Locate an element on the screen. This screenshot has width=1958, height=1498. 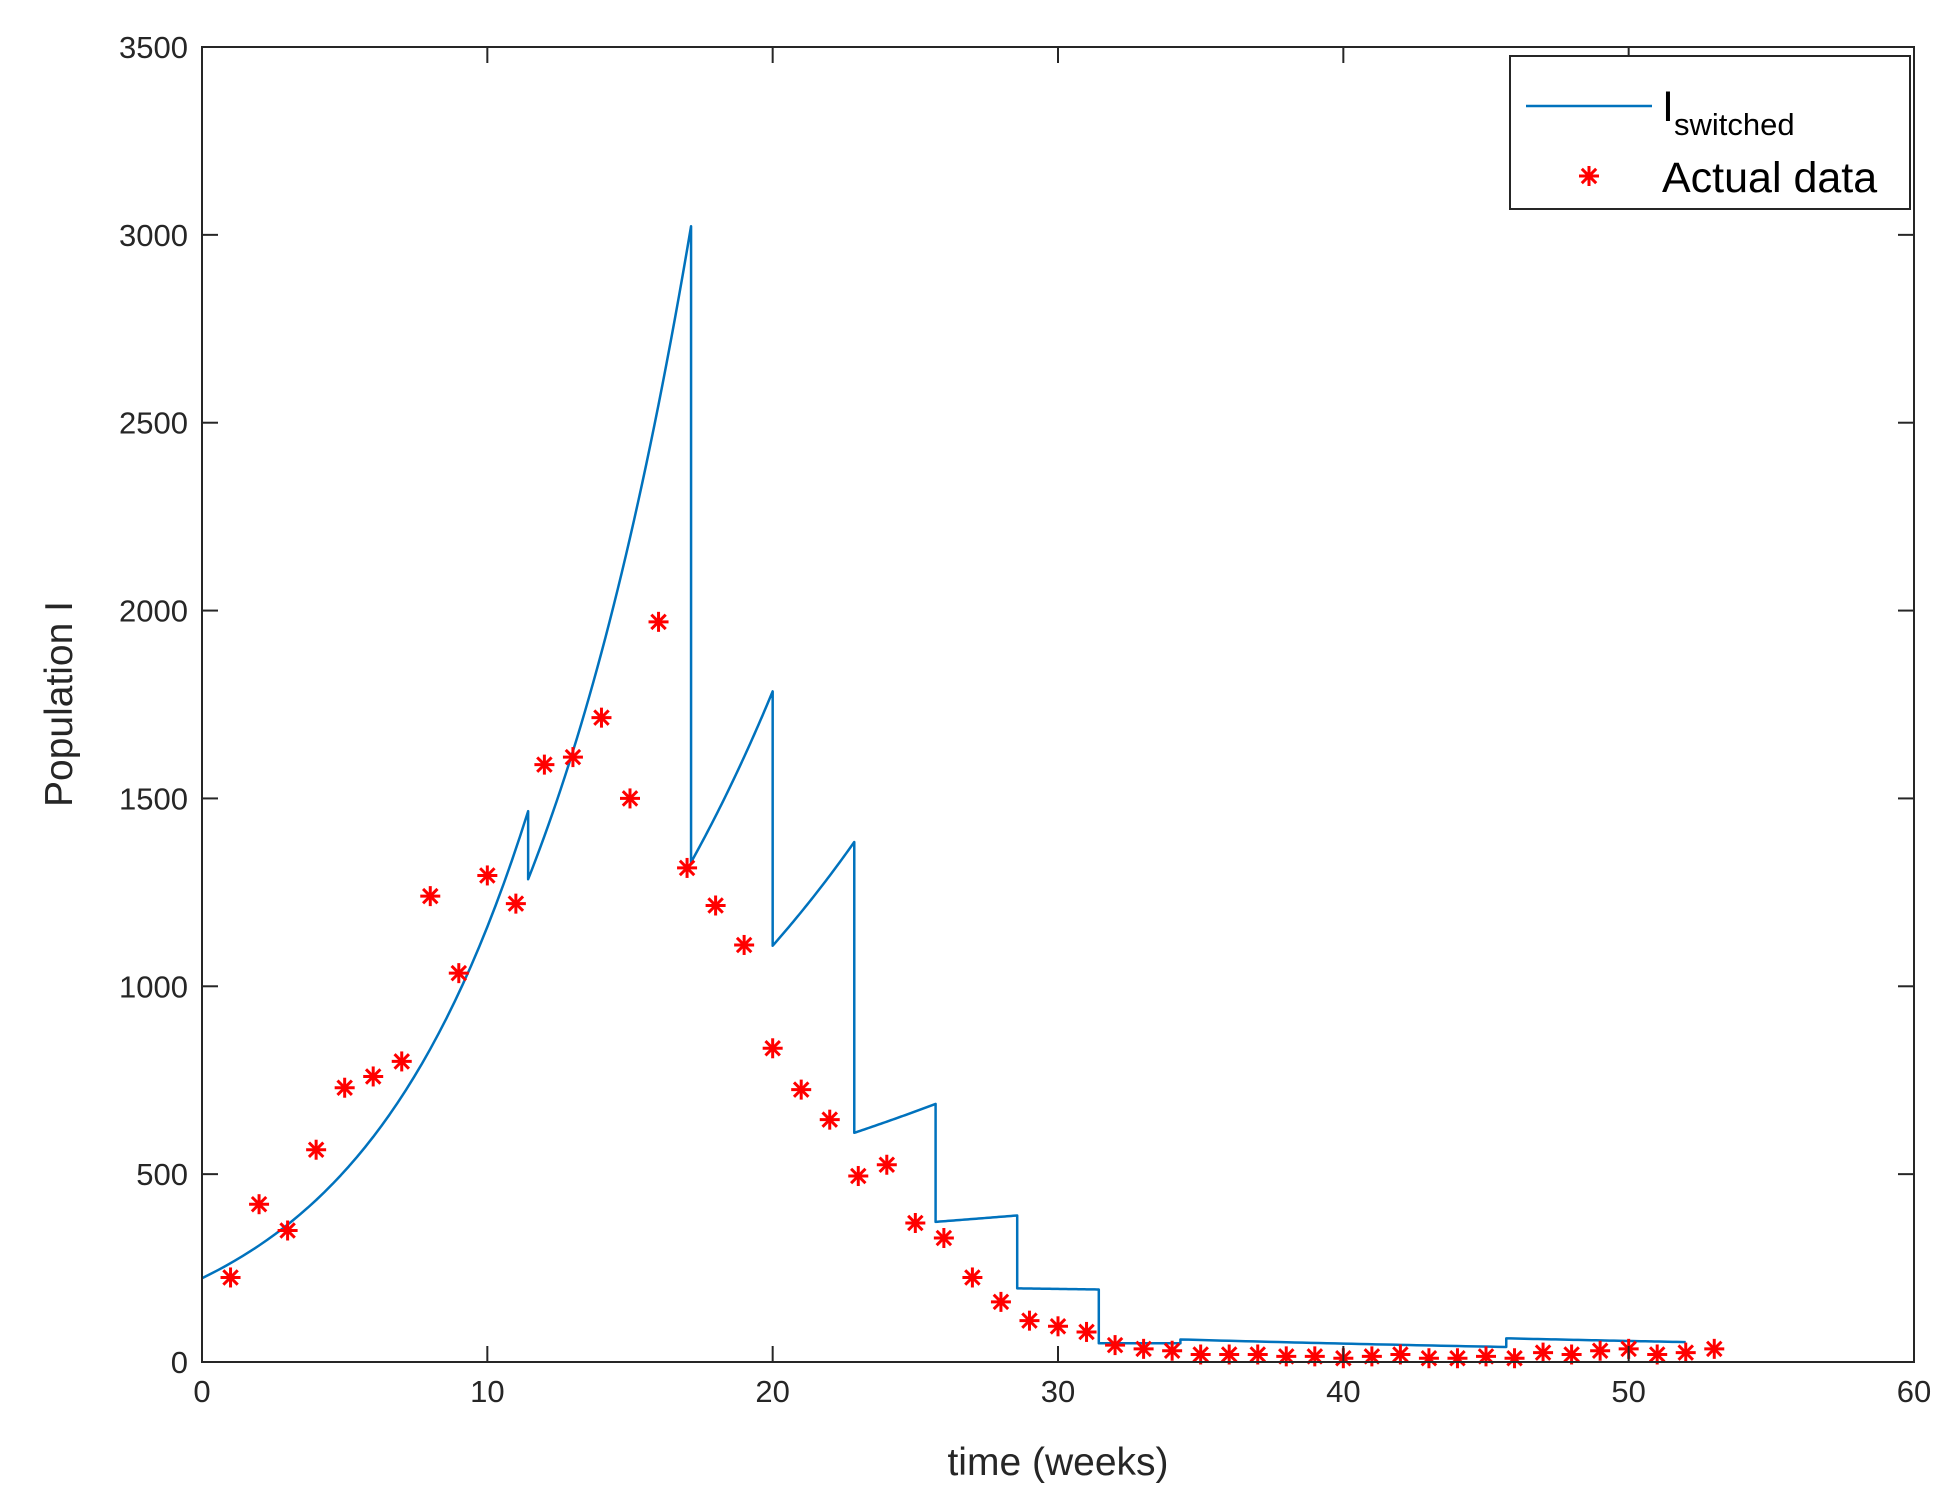
legend-label-switched: Iswitched is located at coordinates (1728, 112).